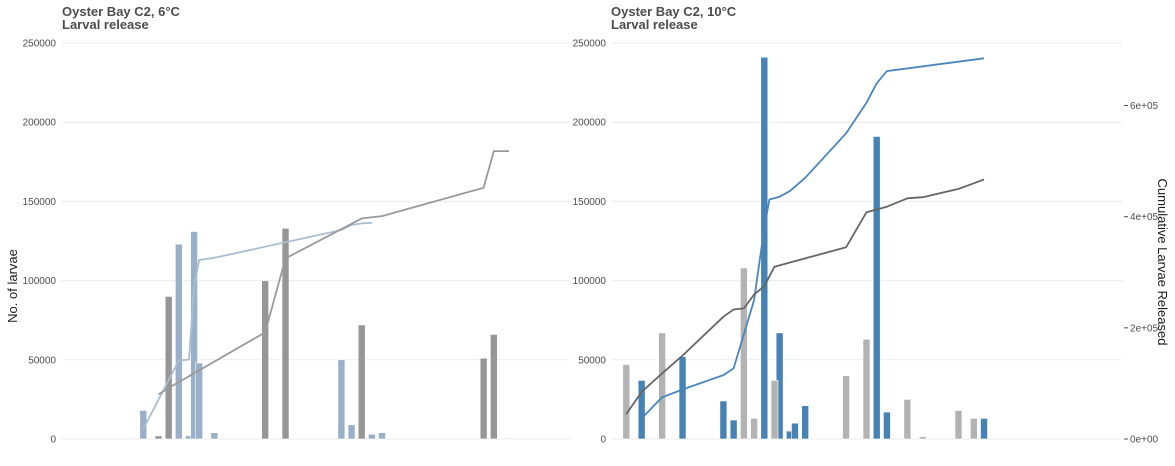  What do you see at coordinates (674, 11) in the screenshot?
I see `chart-title: Oyster Bay C2, 10°C` at bounding box center [674, 11].